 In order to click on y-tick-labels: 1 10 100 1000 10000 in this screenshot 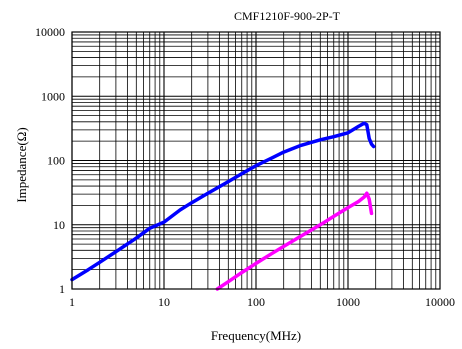, I will do `click(50, 160)`.